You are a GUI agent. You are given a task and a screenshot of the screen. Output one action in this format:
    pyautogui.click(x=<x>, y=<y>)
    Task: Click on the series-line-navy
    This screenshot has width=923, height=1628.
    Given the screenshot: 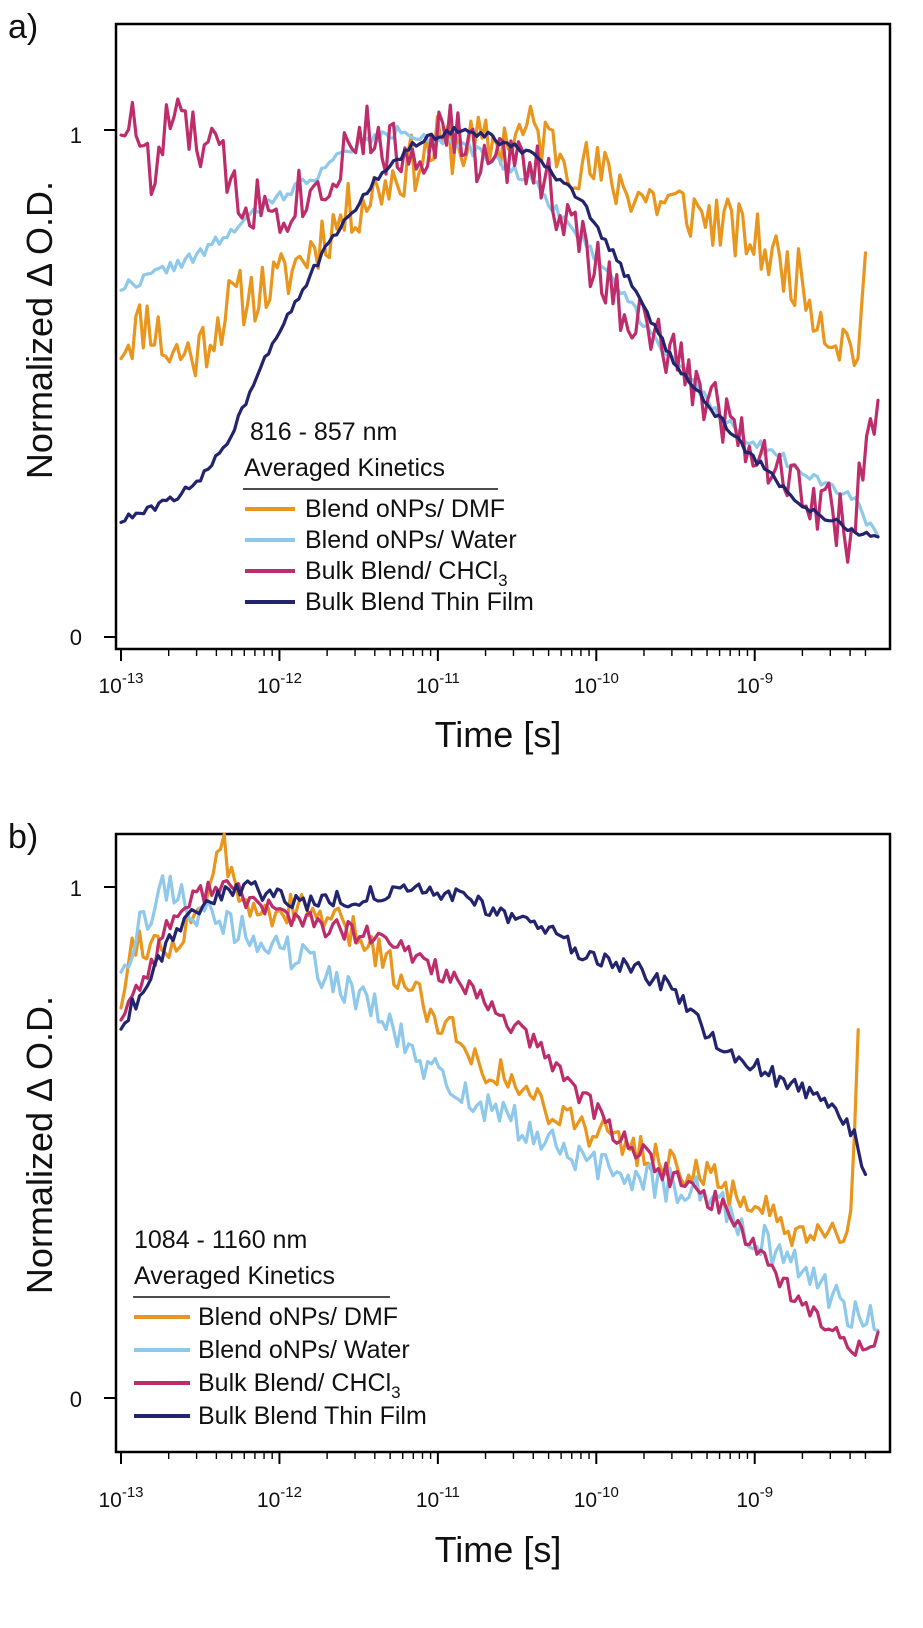 What is the action you would take?
    pyautogui.click(x=493, y=1027)
    